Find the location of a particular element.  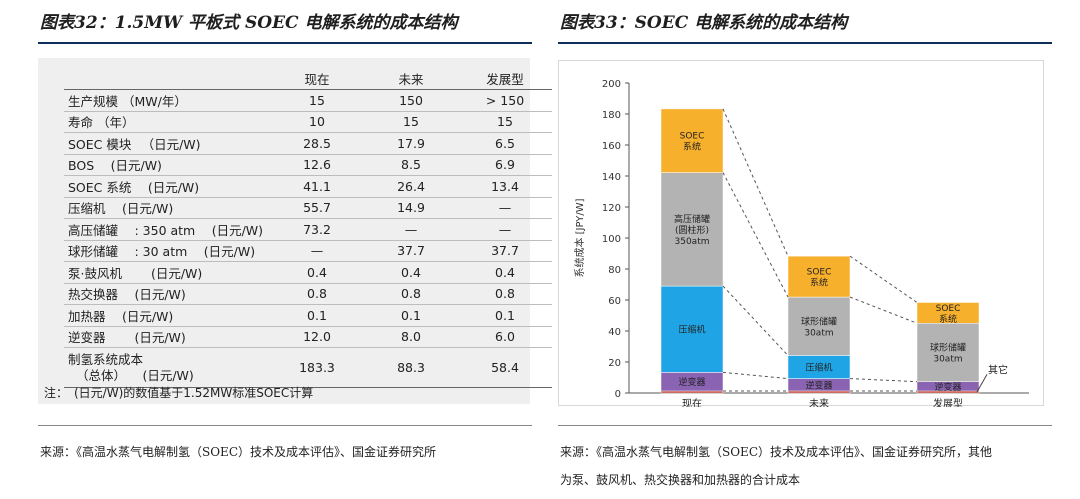

table-row-label: 逆变器 (日元/W) is located at coordinates (167, 337).